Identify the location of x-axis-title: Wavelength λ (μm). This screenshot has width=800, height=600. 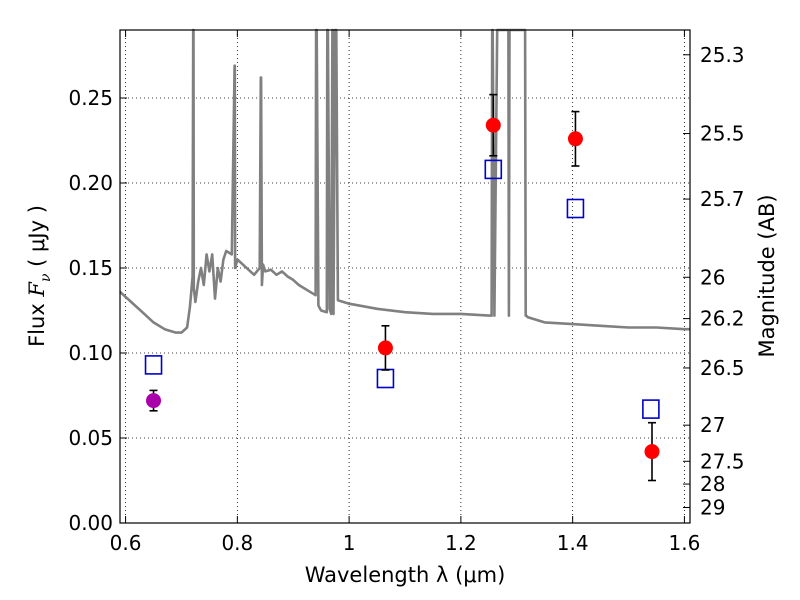
(405, 575).